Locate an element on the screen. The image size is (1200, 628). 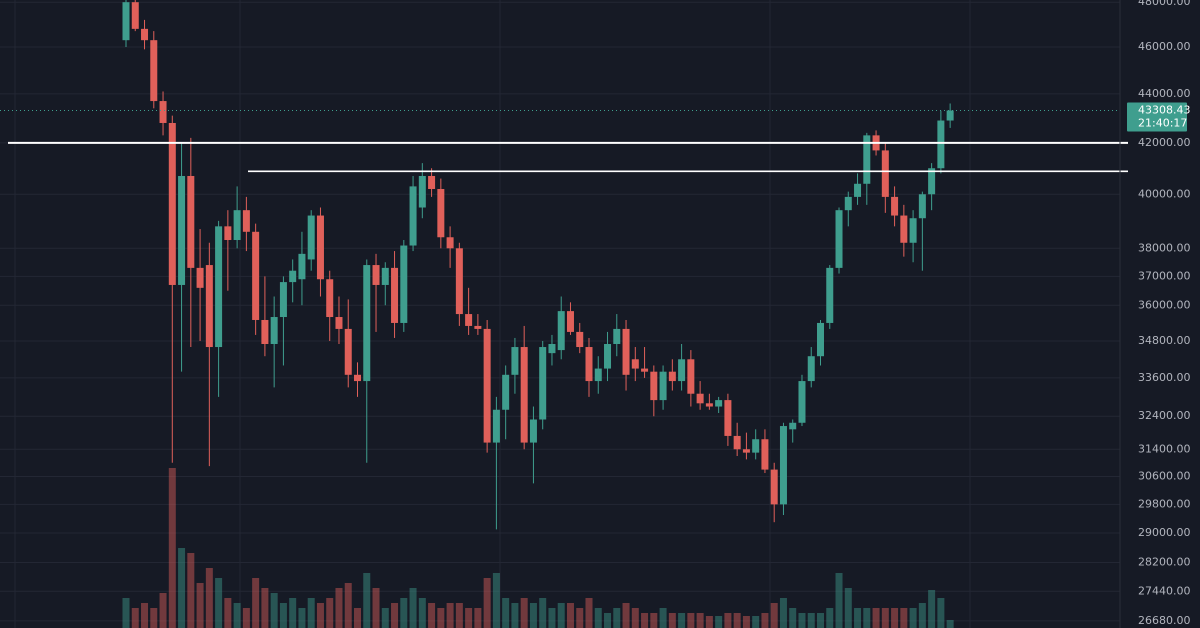
y-tick-label: 31400.00 is located at coordinates (1164, 448).